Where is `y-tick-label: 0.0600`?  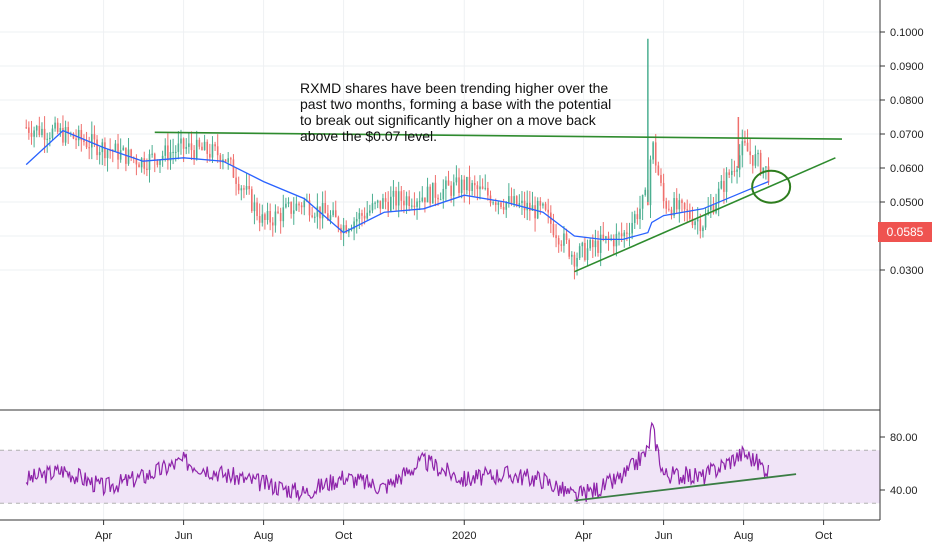 y-tick-label: 0.0600 is located at coordinates (907, 169).